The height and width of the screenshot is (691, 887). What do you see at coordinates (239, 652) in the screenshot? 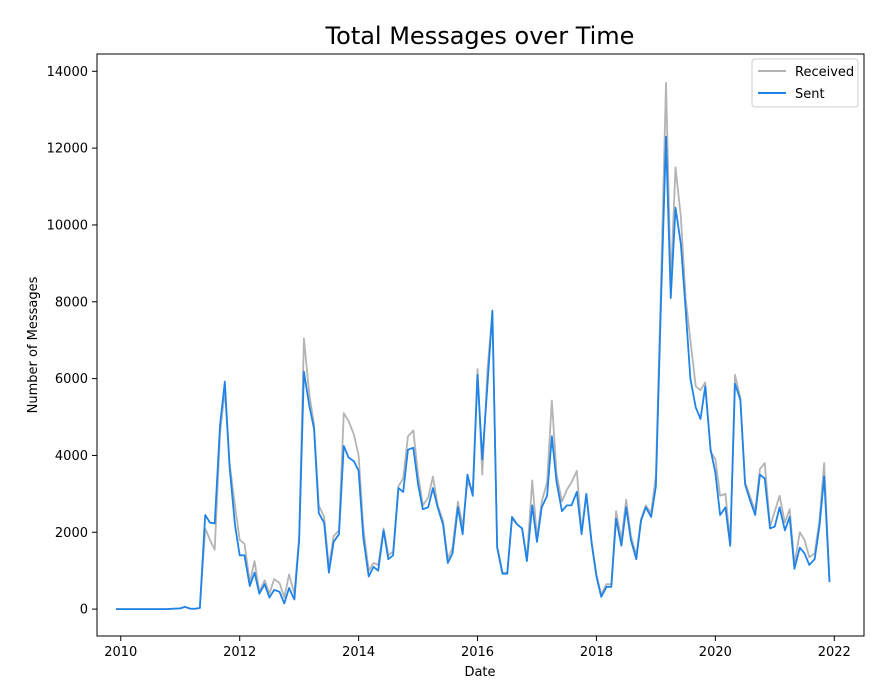
I see `x-tick-label: 2012` at bounding box center [239, 652].